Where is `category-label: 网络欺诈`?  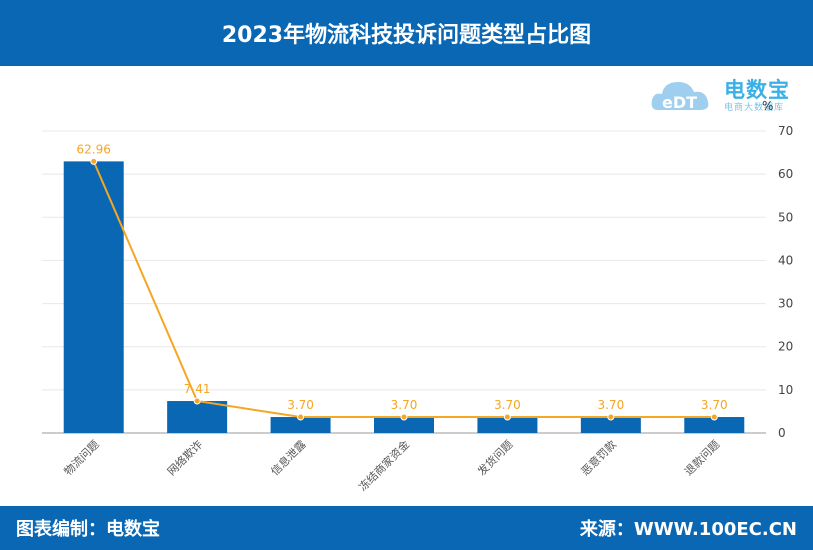
category-label: 网络欺诈 is located at coordinates (184, 457).